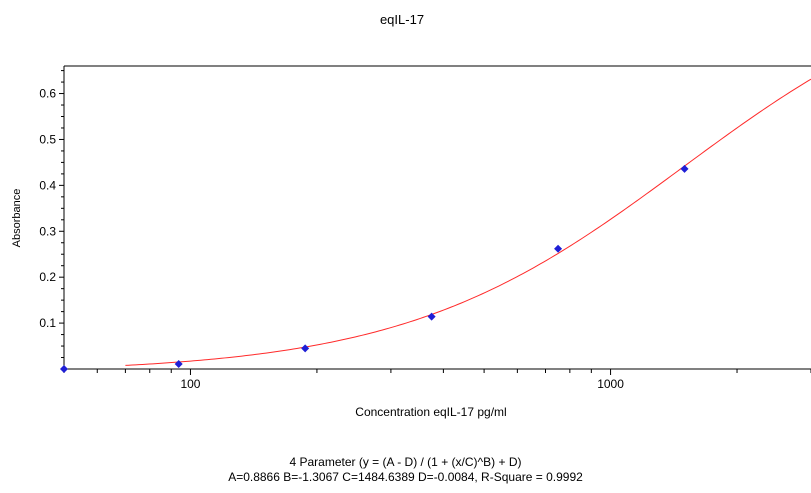 This screenshot has height=493, width=811. What do you see at coordinates (402, 19) in the screenshot?
I see `chart-title: eqIL-17` at bounding box center [402, 19].